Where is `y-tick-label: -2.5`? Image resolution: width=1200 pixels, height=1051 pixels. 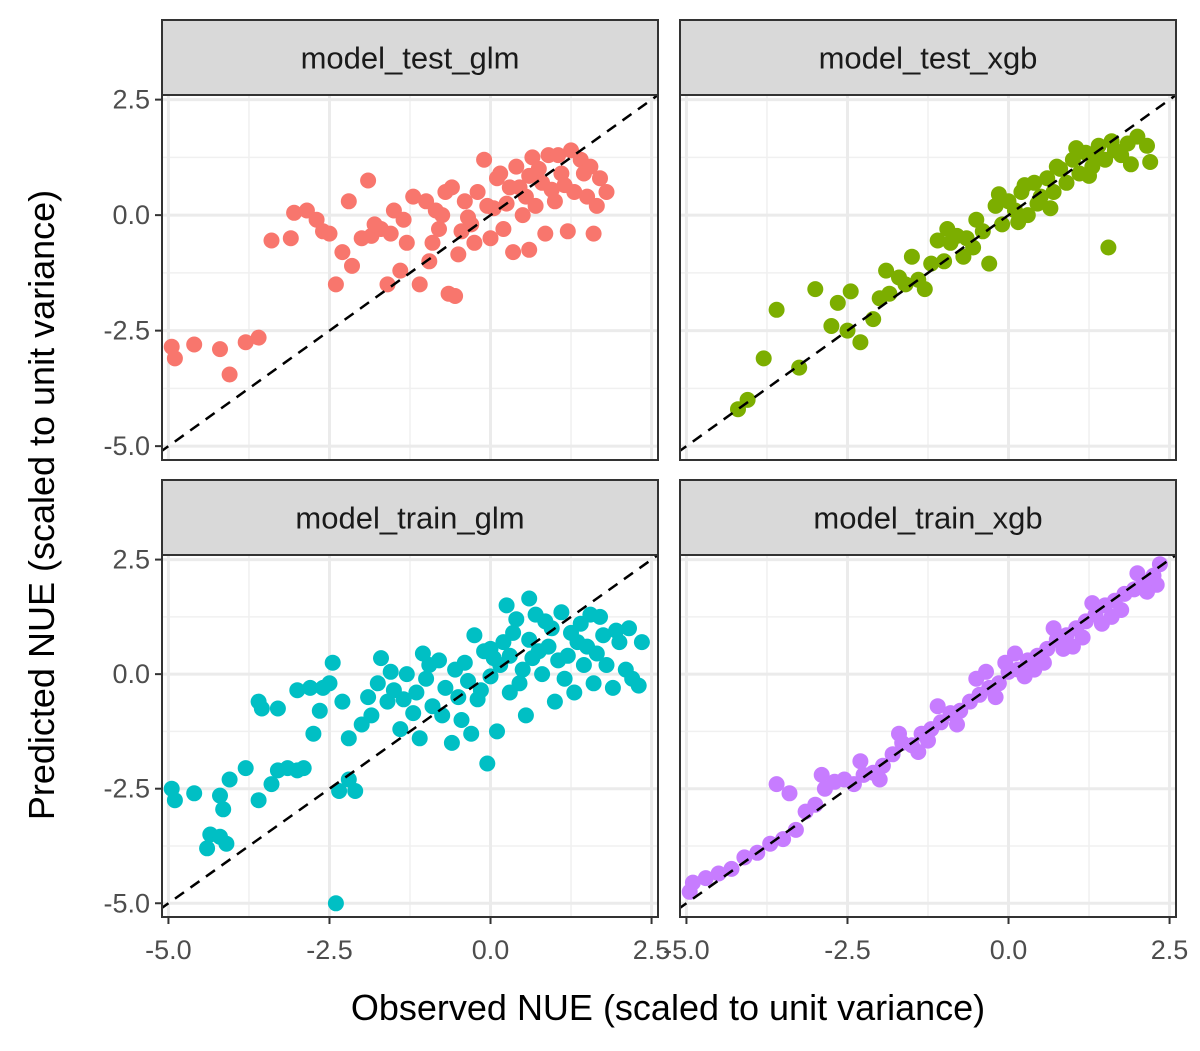
y-tick-label: -2.5 is located at coordinates (126, 331).